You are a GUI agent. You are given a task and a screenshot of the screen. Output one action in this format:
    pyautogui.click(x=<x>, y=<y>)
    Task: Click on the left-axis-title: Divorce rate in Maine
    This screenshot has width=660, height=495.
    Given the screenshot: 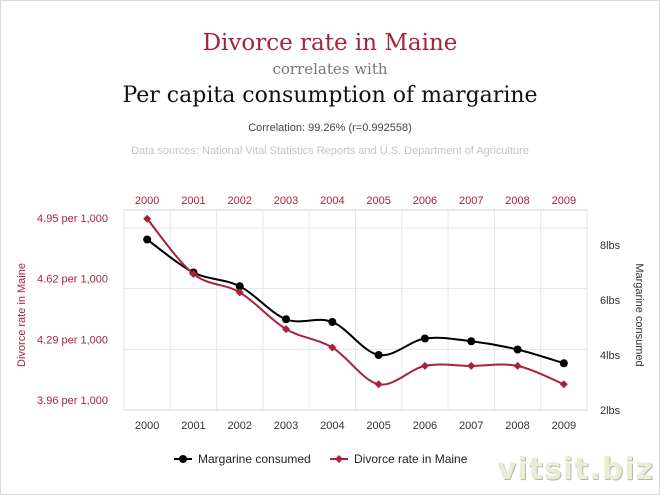 What is the action you would take?
    pyautogui.click(x=22, y=315)
    